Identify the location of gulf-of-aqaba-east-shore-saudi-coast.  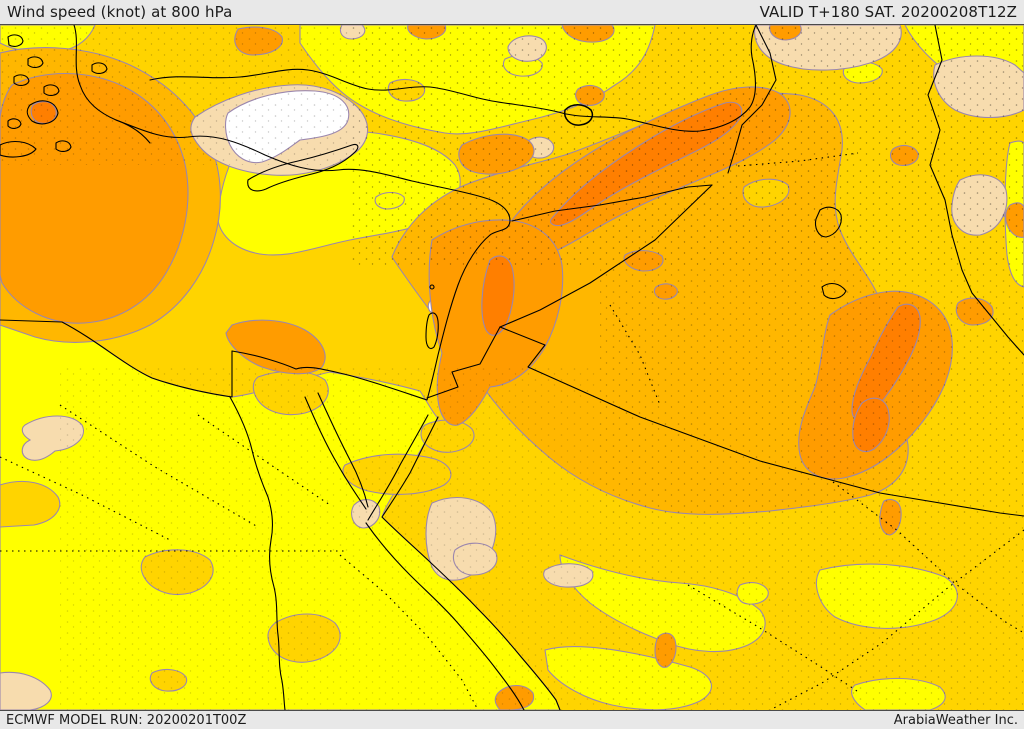
(471, 563).